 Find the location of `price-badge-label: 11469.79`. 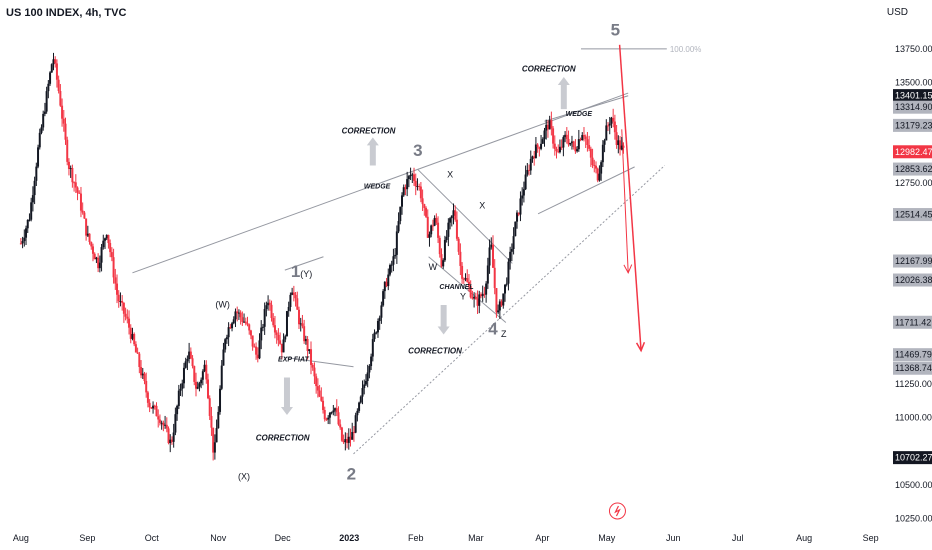

price-badge-label: 11469.79 is located at coordinates (913, 355).